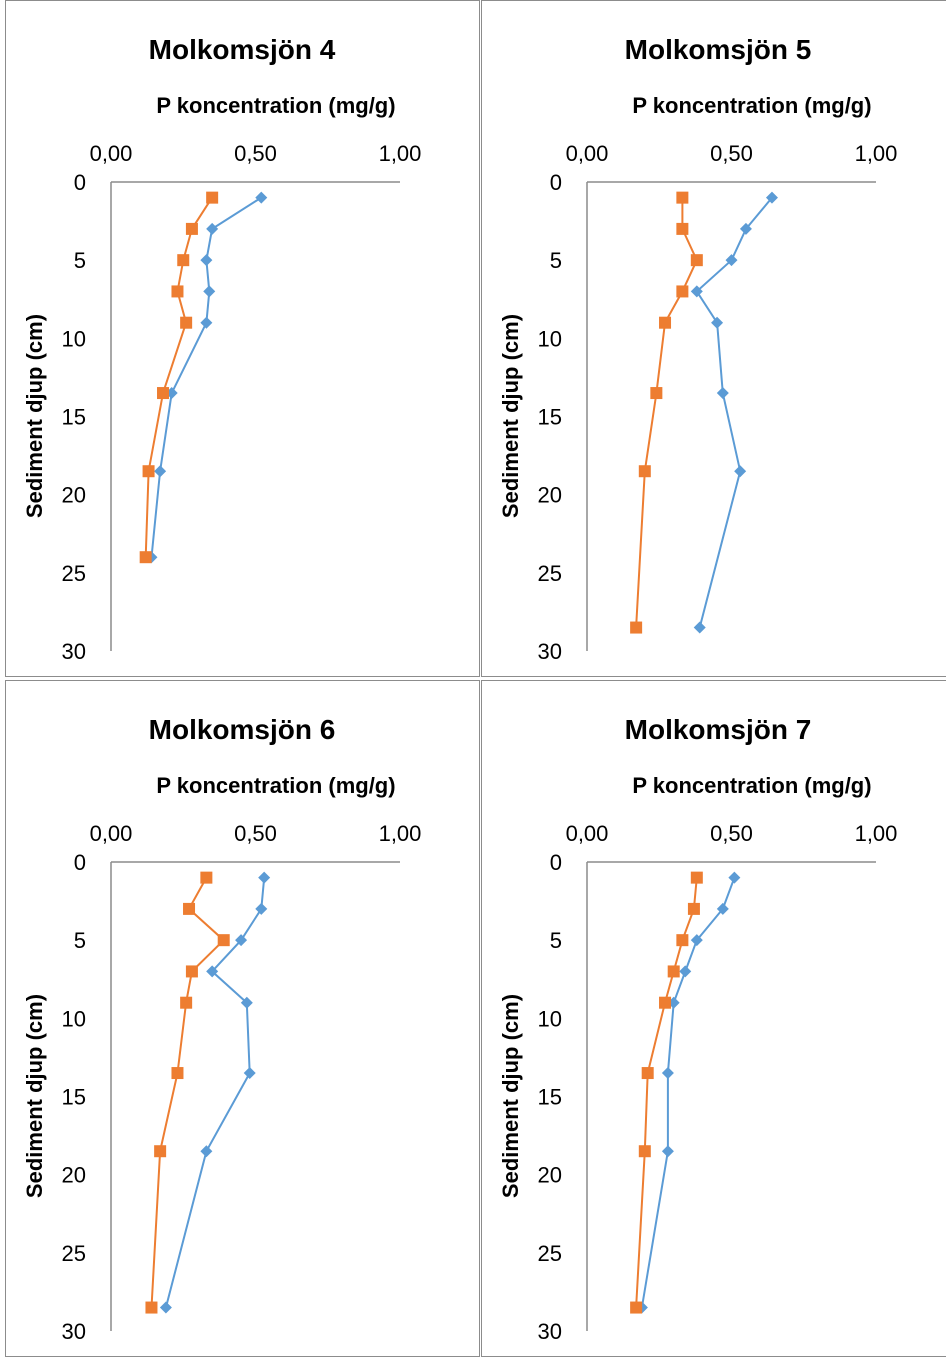  What do you see at coordinates (242, 729) in the screenshot?
I see `chart-title: Molkomsjön 6` at bounding box center [242, 729].